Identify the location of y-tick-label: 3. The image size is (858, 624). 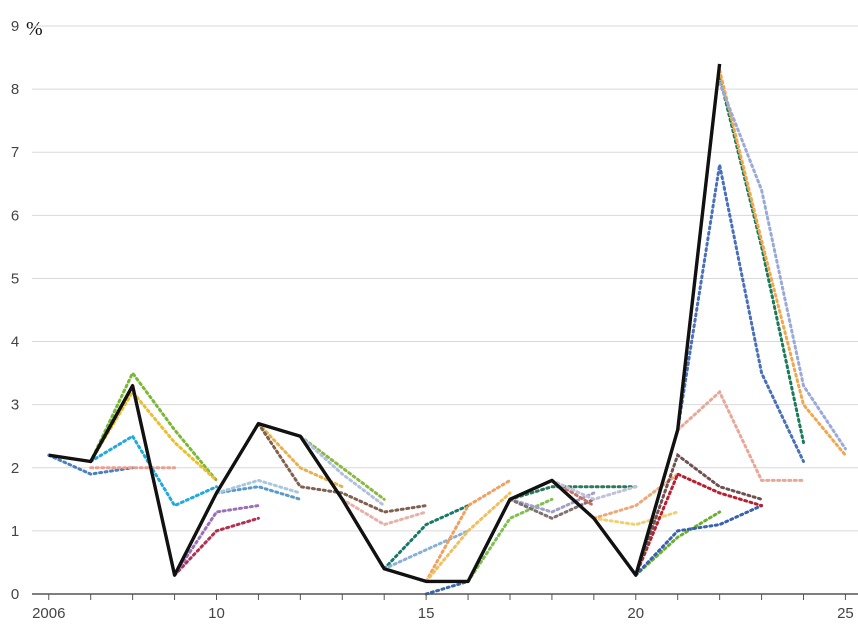
(15, 405).